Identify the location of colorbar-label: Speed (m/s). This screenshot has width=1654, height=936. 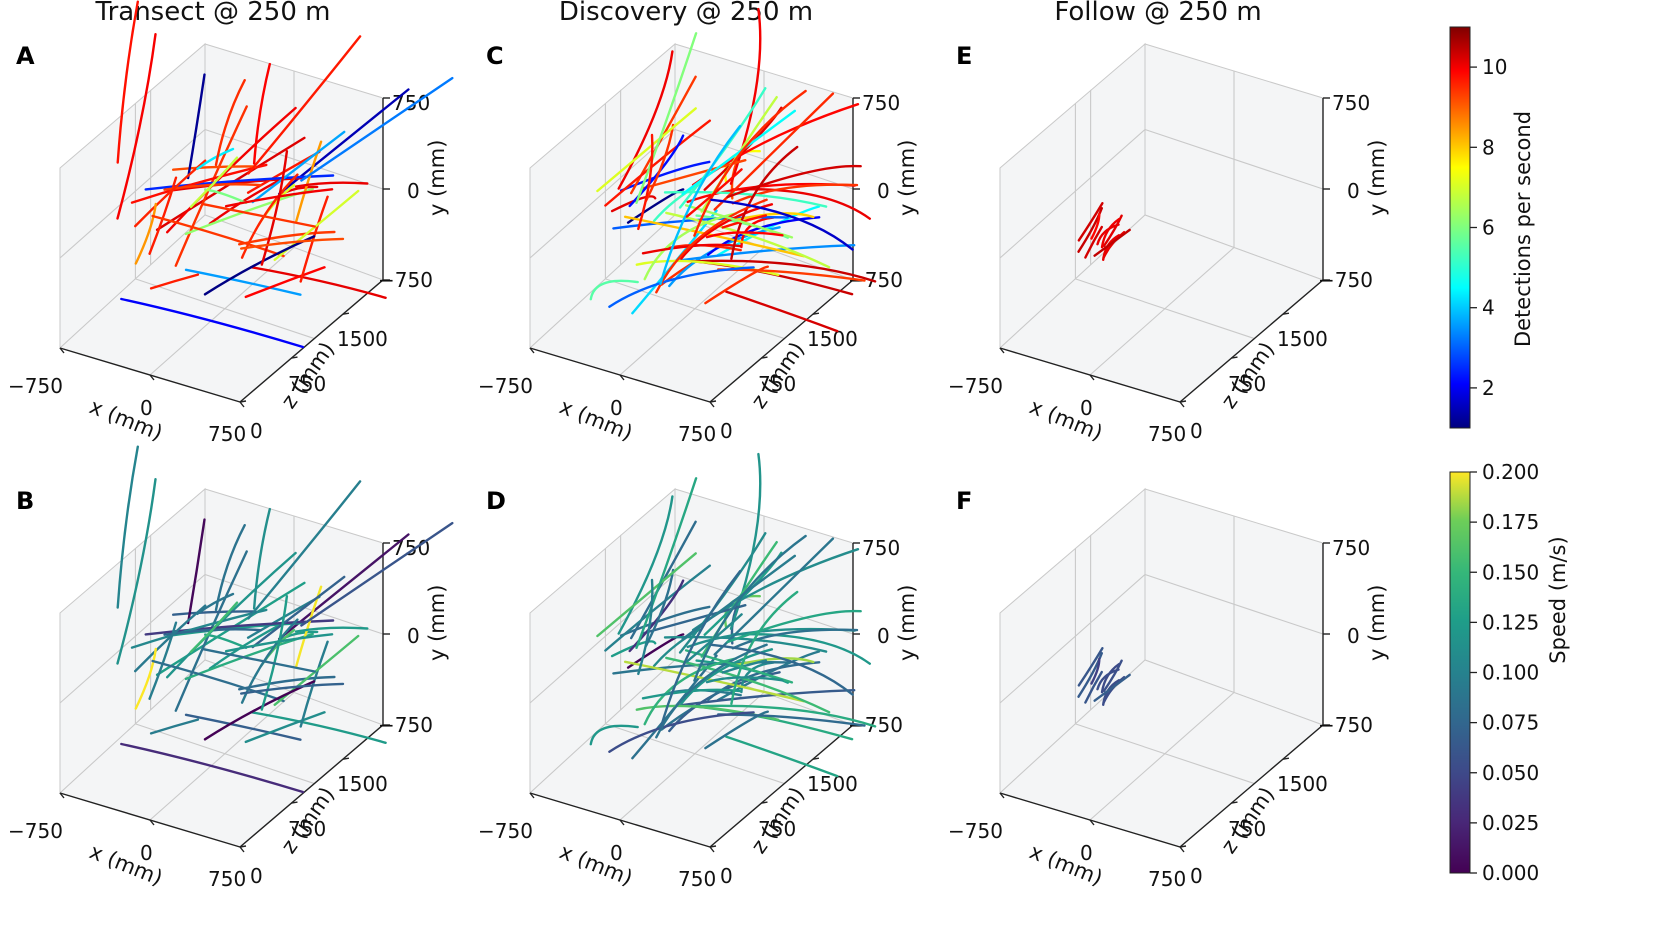
(1558, 599).